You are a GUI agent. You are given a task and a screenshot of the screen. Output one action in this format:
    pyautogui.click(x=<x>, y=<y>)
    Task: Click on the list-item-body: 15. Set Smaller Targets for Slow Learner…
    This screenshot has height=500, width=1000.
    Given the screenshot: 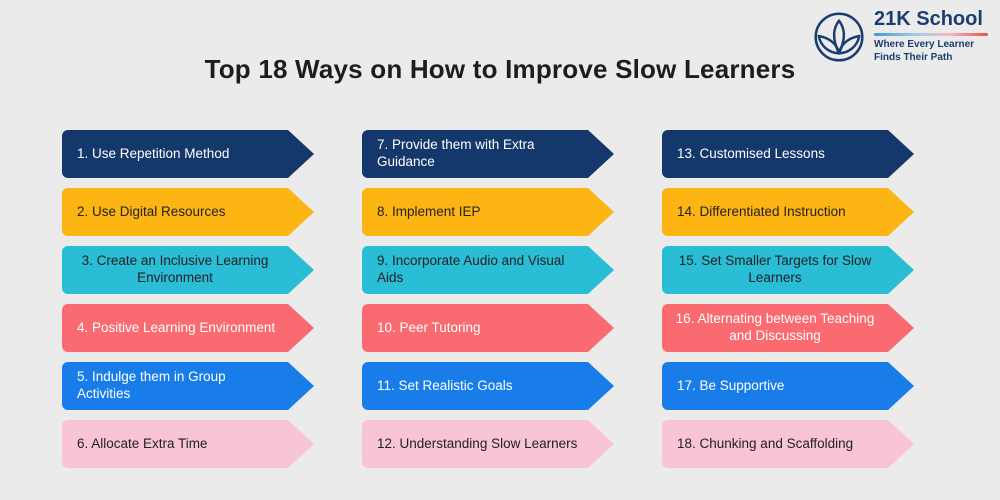 What is the action you would take?
    pyautogui.click(x=775, y=270)
    